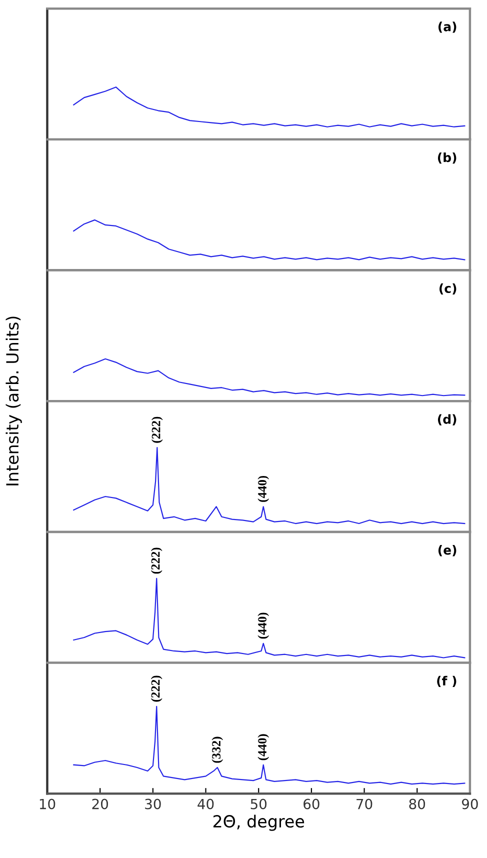  Describe the element at coordinates (218, 749) in the screenshot. I see `annotation: (332)` at that location.